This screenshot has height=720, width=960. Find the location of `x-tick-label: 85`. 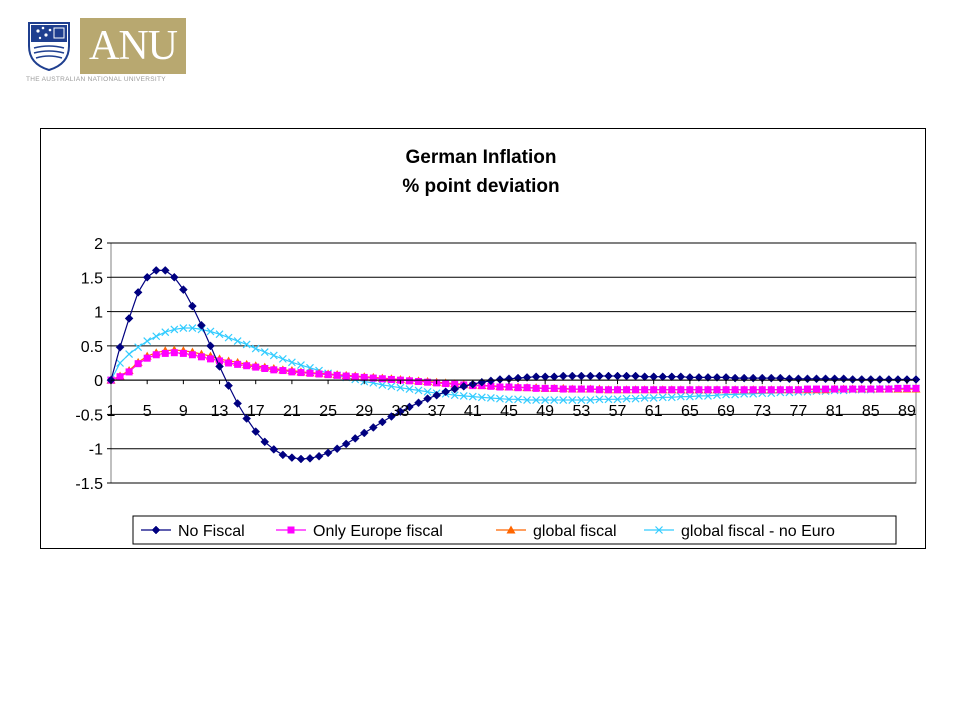

x-tick-label: 85 is located at coordinates (871, 411).